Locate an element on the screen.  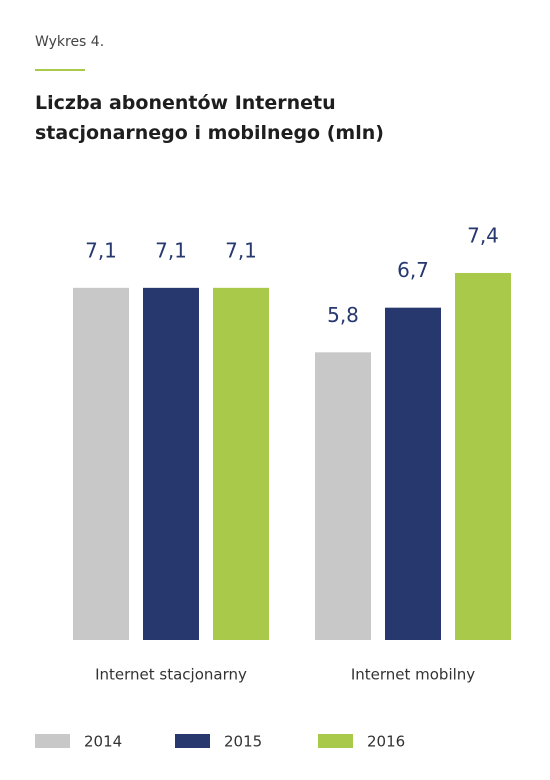
category-label: Internet stacjonarny is located at coordinates (171, 675).